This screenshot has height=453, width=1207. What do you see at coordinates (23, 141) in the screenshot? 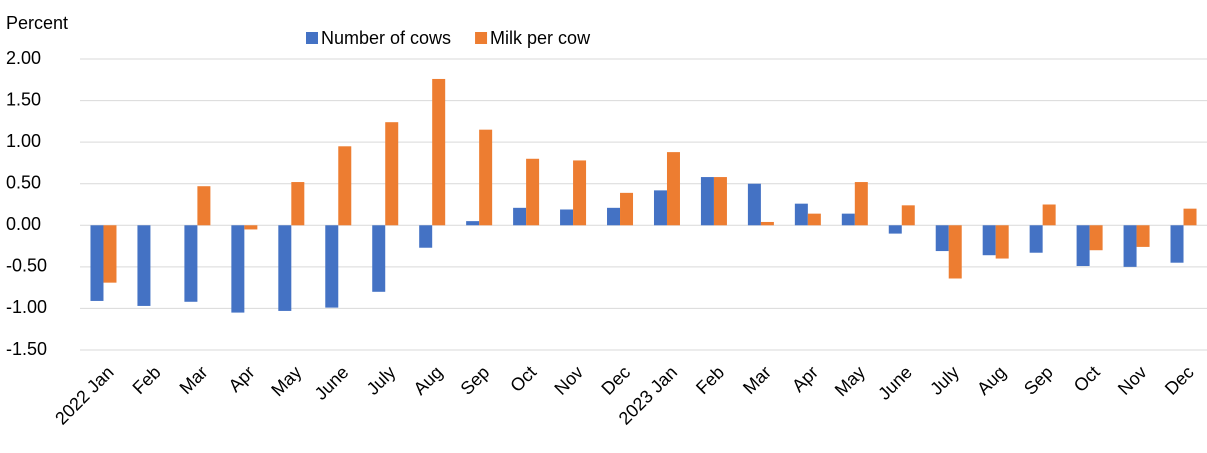
I see `y-tick-label: 1.00` at bounding box center [23, 141].